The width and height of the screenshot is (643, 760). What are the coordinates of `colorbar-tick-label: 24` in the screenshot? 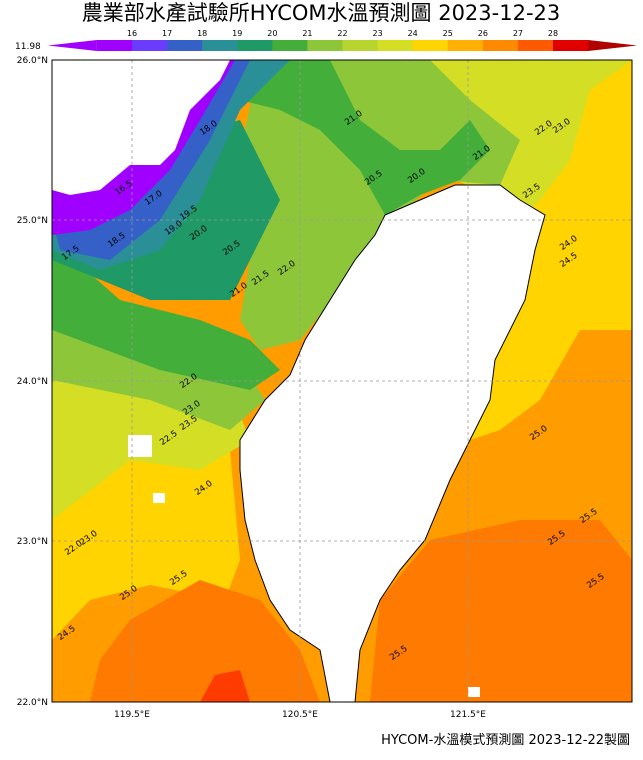 It's located at (413, 33).